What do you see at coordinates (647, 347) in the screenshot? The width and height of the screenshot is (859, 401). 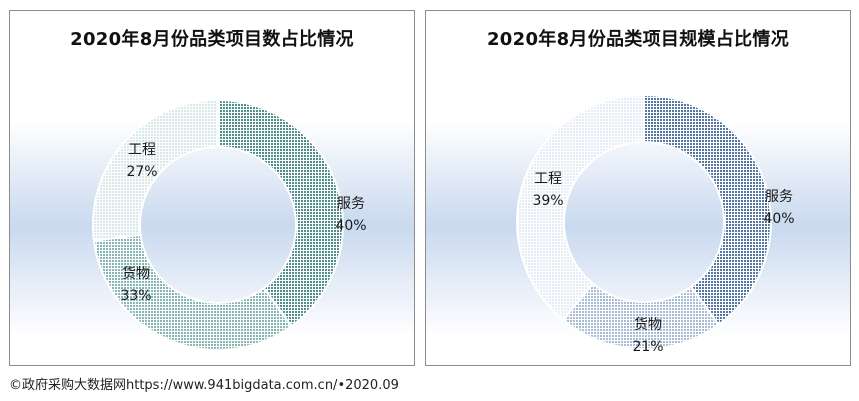 I see `slice-percent-货物: 21%` at bounding box center [647, 347].